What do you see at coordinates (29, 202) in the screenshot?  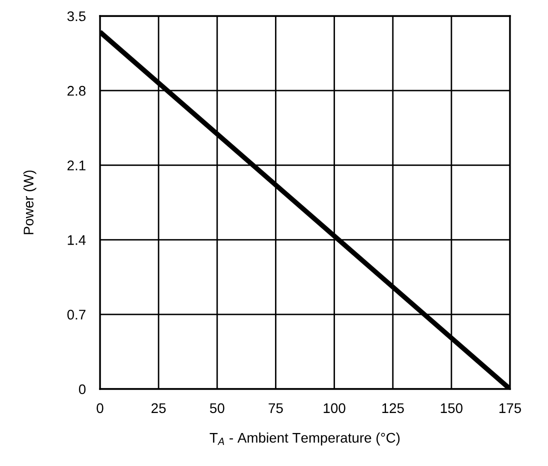 I see `y-axis-title: Power (W)` at bounding box center [29, 202].